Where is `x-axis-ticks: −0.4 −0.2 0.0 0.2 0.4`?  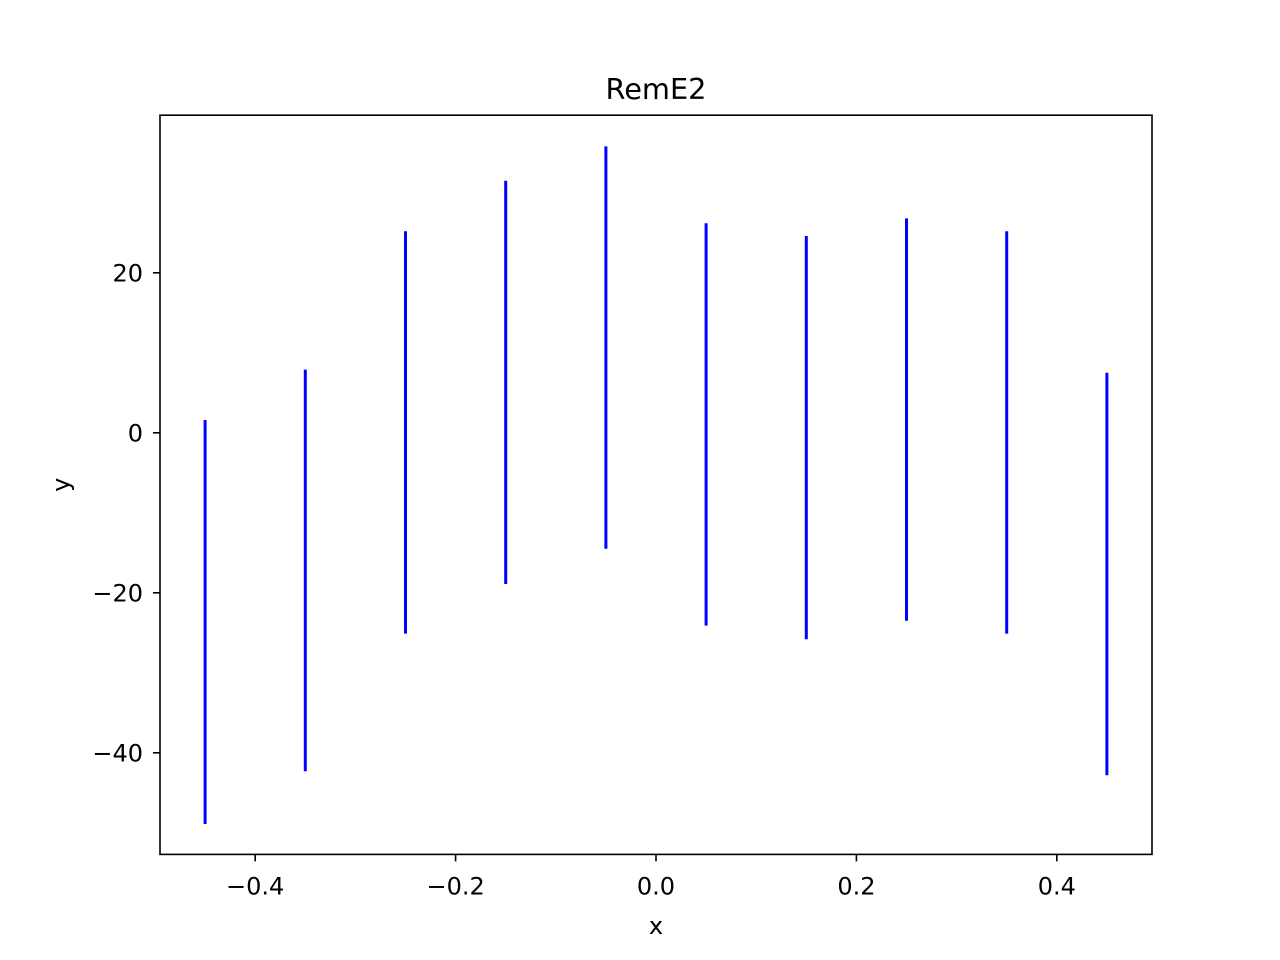
x-axis-ticks: −0.4 −0.2 0.0 0.2 0.4 is located at coordinates (651, 877).